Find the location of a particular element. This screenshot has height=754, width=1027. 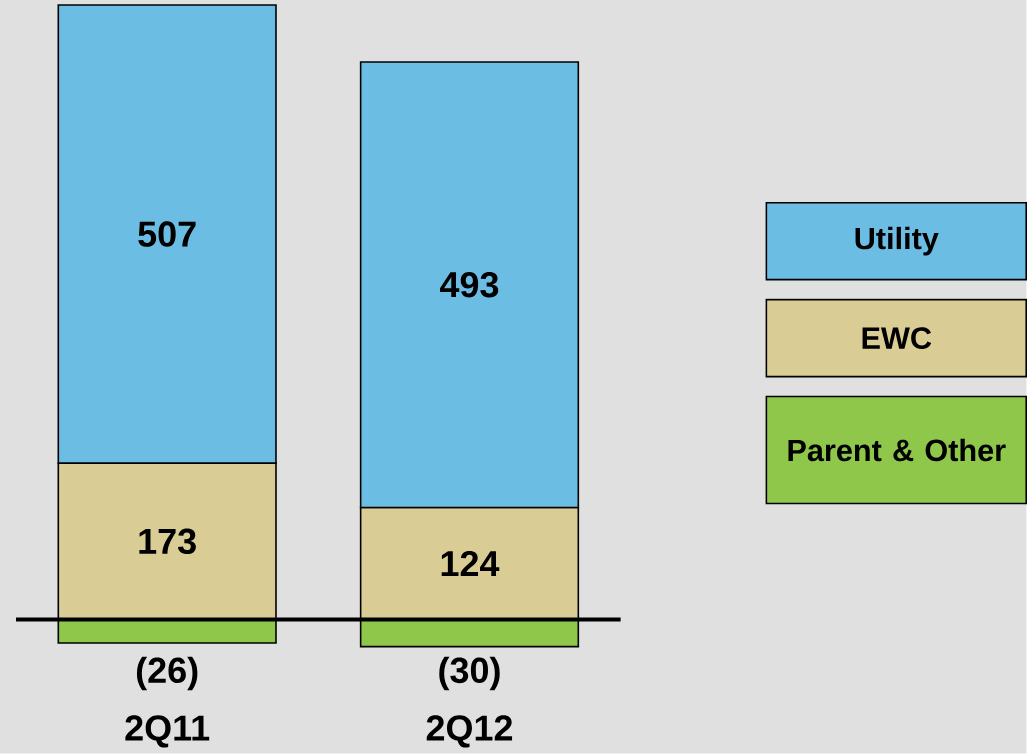

data-label: (26) is located at coordinates (167, 673).